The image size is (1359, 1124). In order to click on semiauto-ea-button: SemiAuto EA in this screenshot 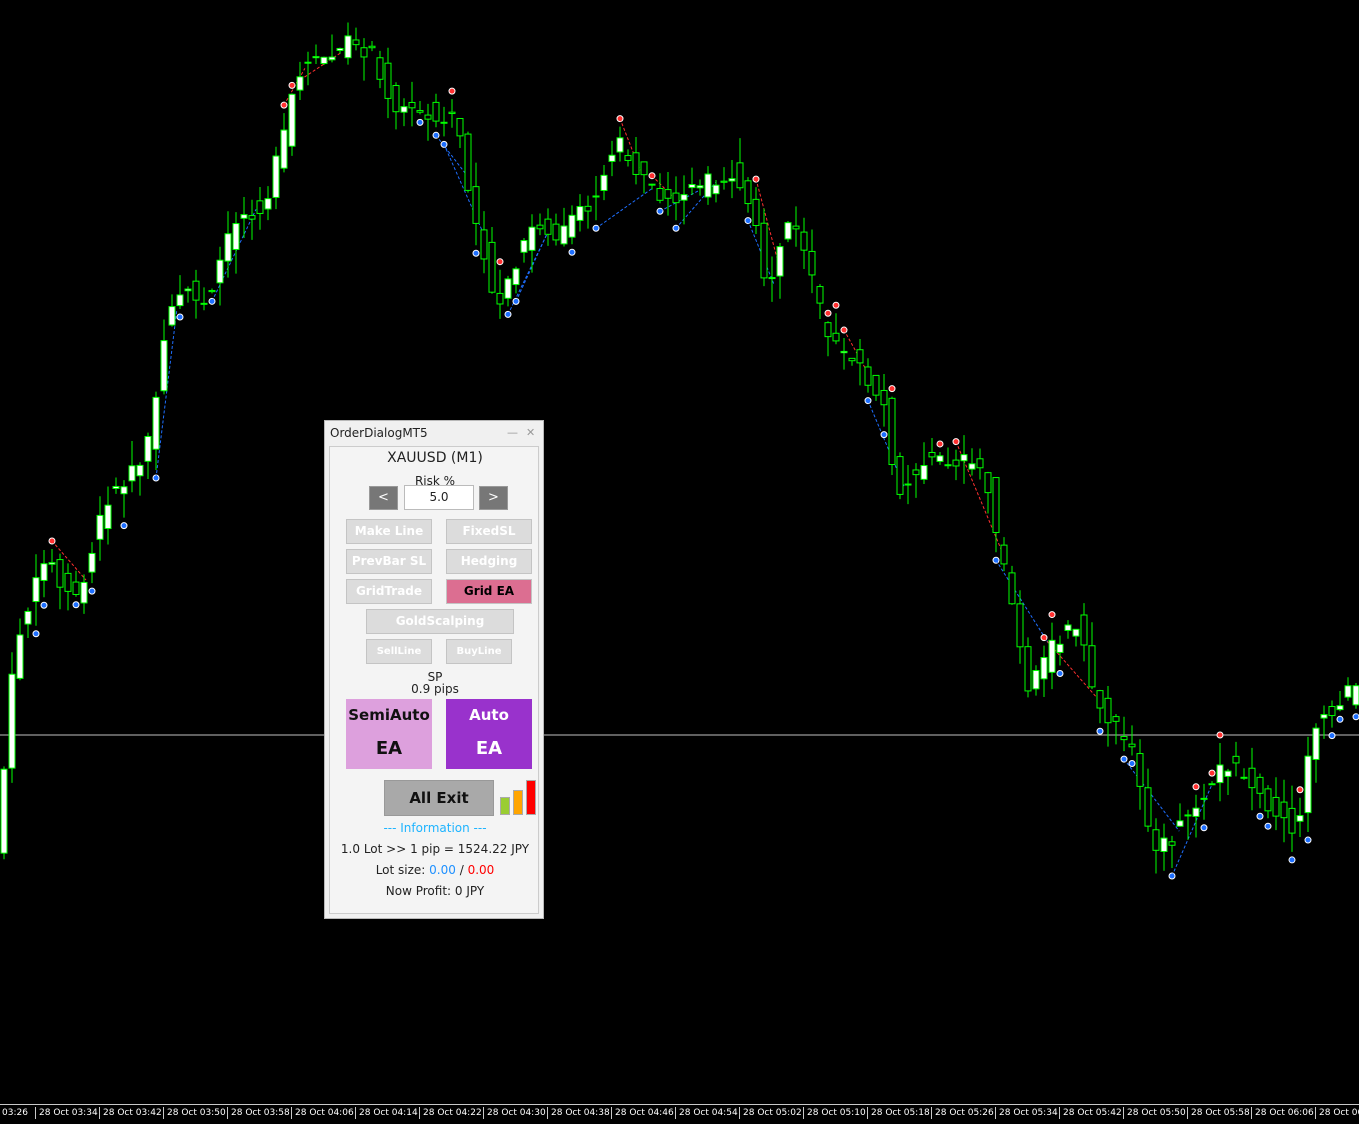, I will do `click(389, 734)`.